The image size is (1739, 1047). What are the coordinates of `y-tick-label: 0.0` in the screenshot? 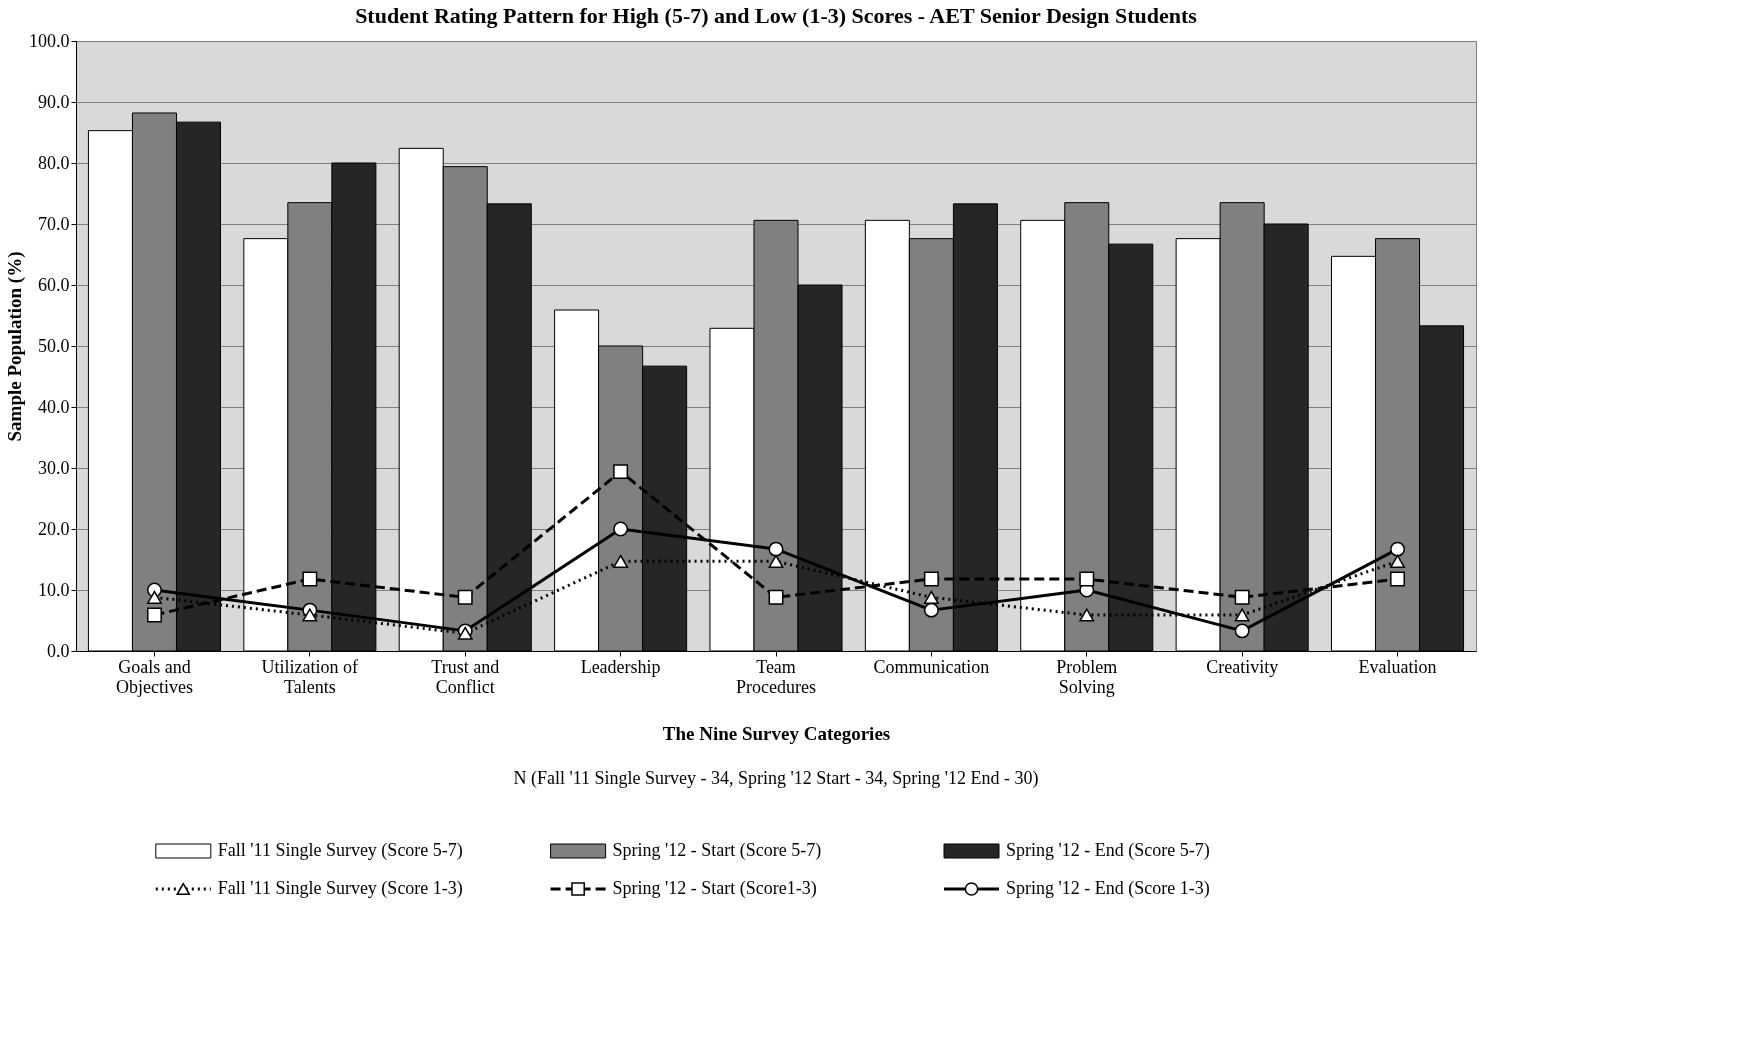 It's located at (58, 650).